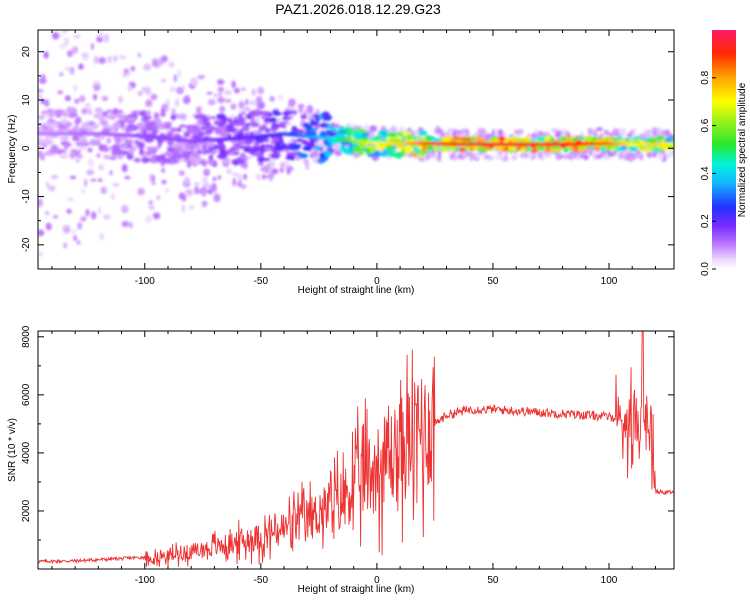  What do you see at coordinates (705, 221) in the screenshot?
I see `colorbar-tick-label: 0.2` at bounding box center [705, 221].